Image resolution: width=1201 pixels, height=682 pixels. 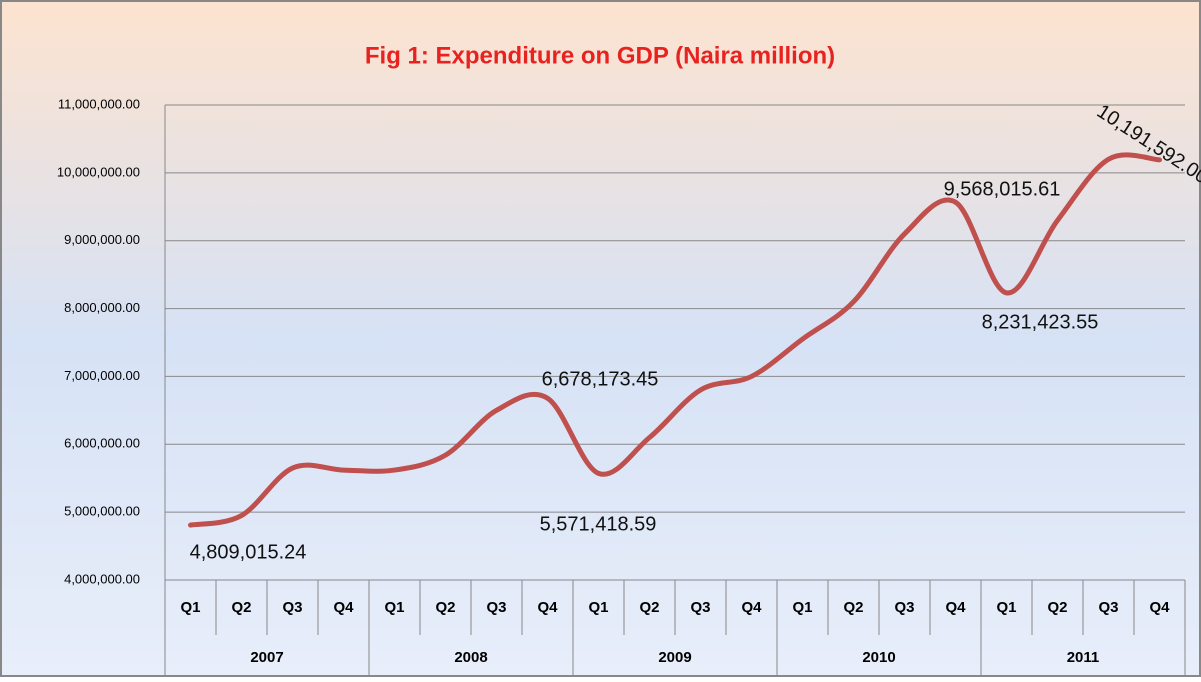 I want to click on data-label: 4,809,015.24, so click(x=248, y=552).